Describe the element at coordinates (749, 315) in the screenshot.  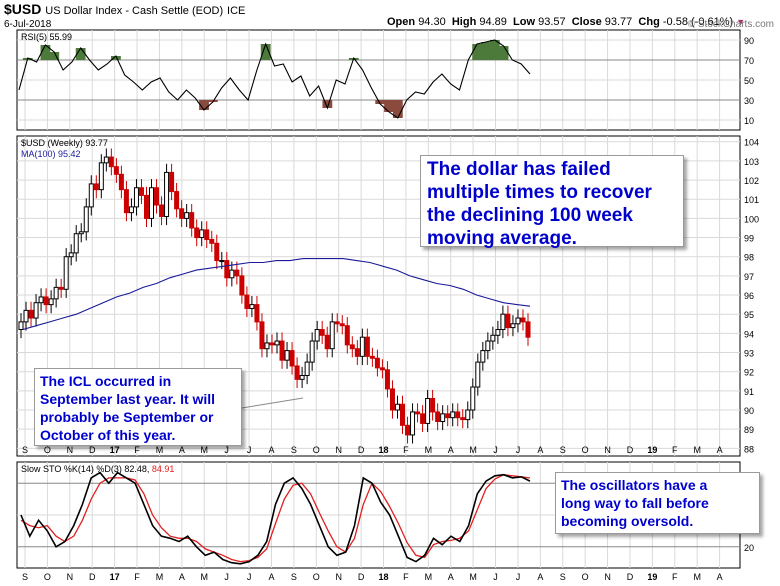
I see `price-tick-label: 95` at that location.